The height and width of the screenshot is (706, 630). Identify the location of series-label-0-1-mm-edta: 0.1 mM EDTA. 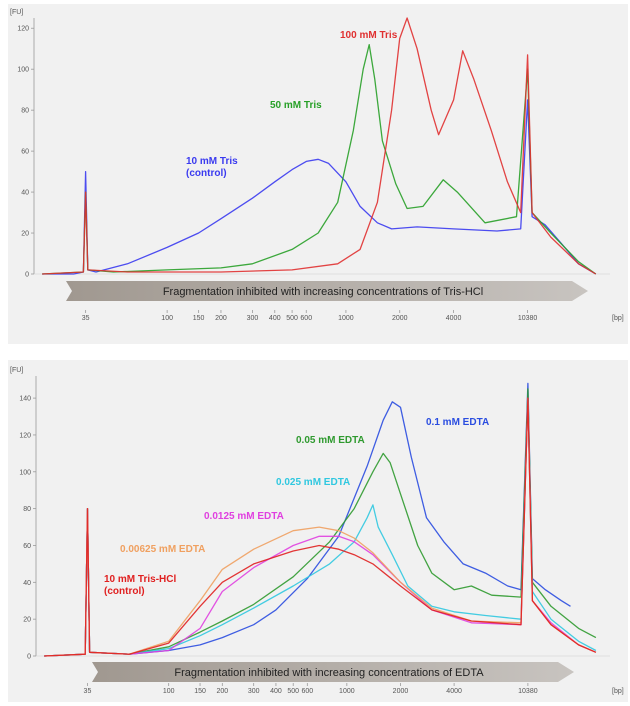
(457, 422).